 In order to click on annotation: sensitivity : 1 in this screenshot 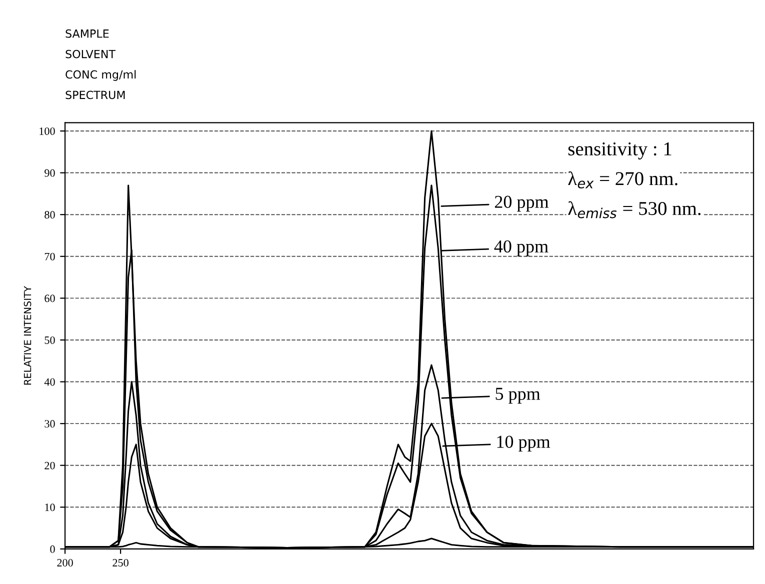, I will do `click(620, 151)`.